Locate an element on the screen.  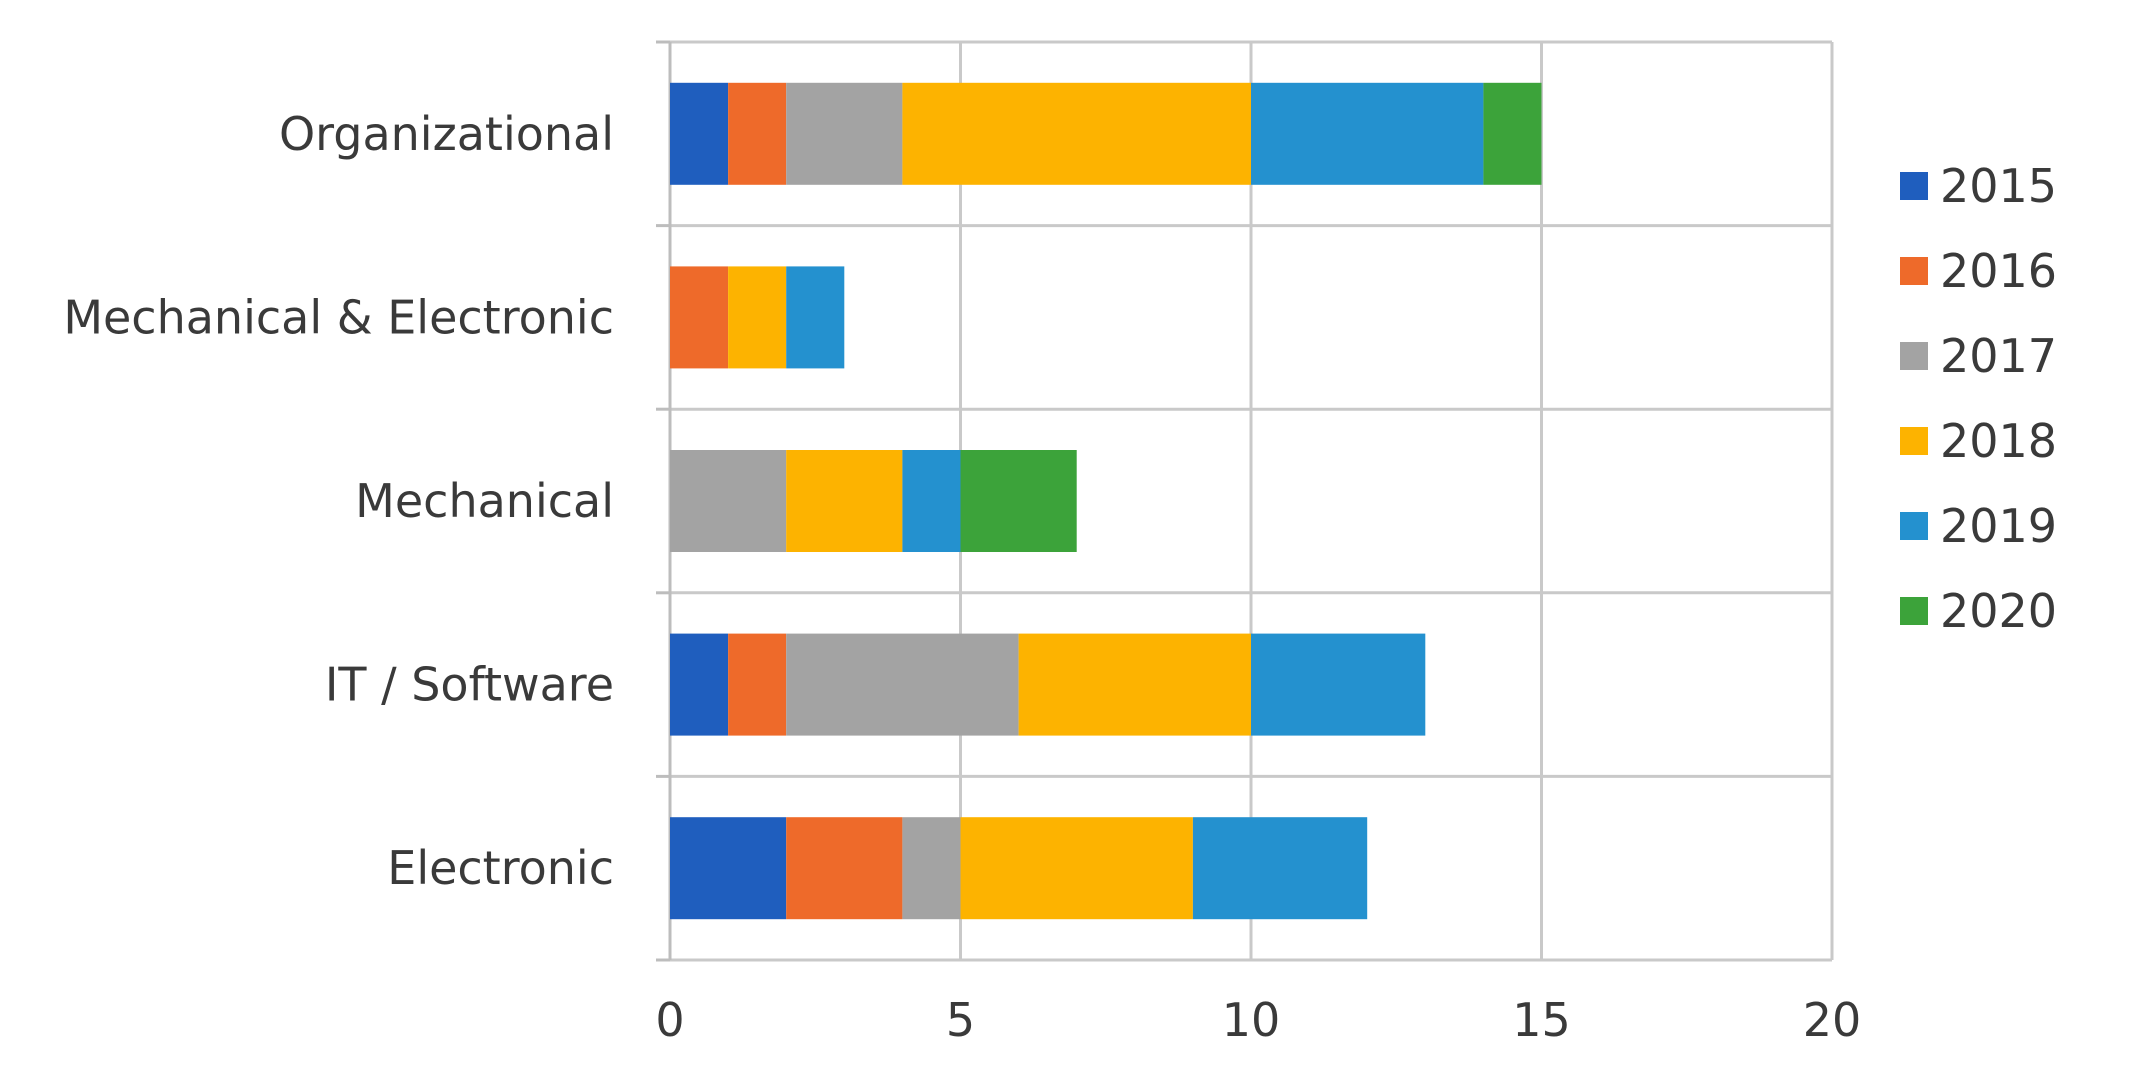
x-tick-label: 15 is located at coordinates (1541, 1020).